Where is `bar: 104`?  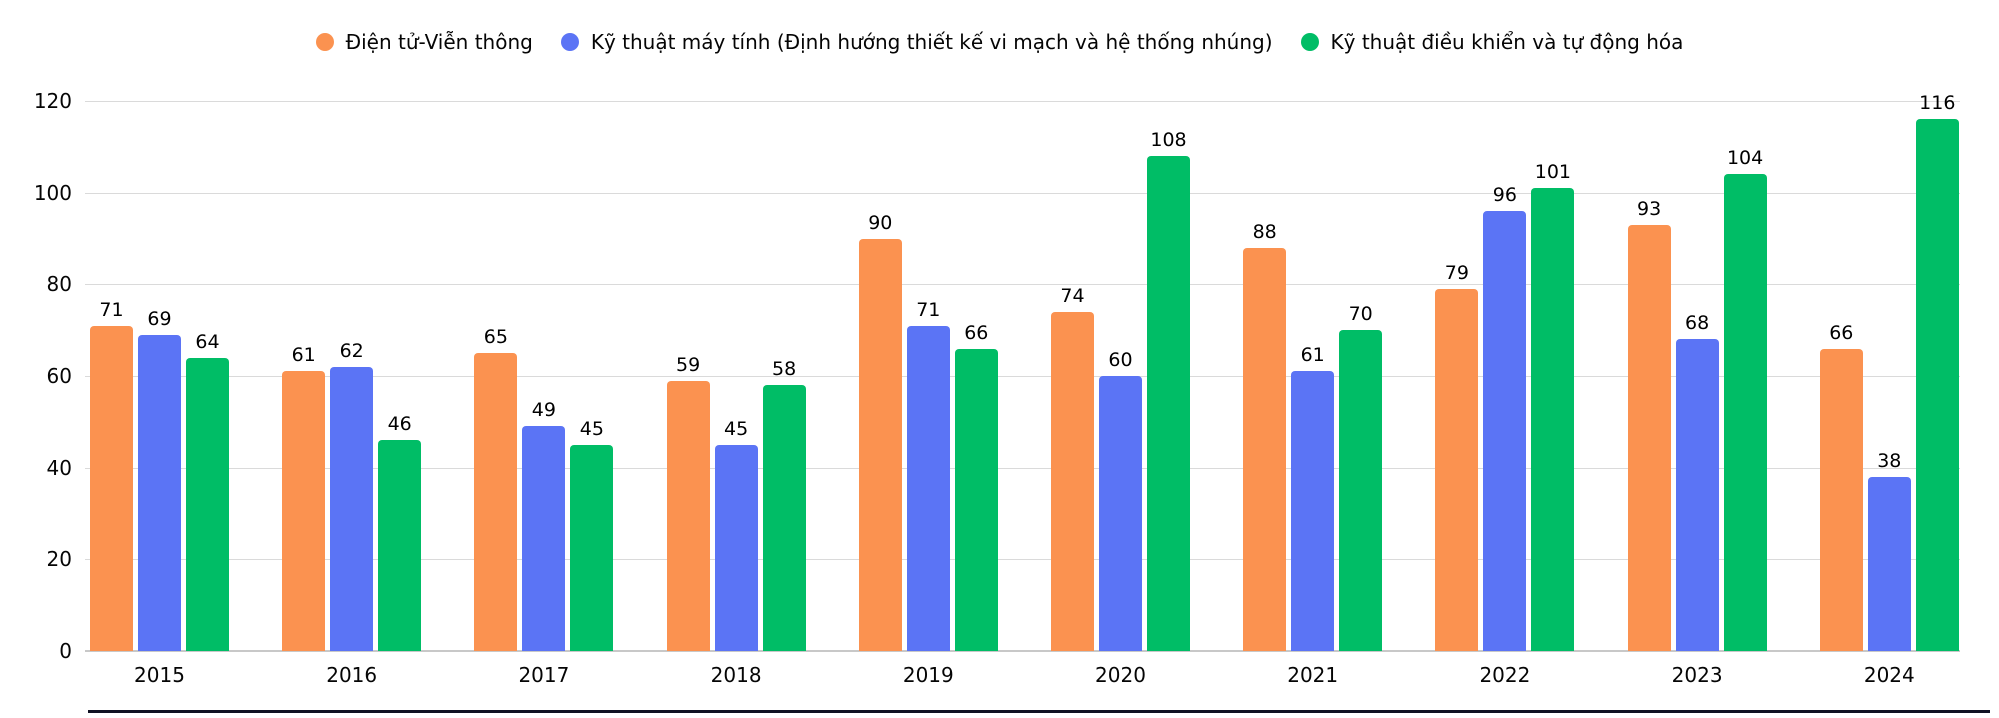 bar: 104 is located at coordinates (1745, 399).